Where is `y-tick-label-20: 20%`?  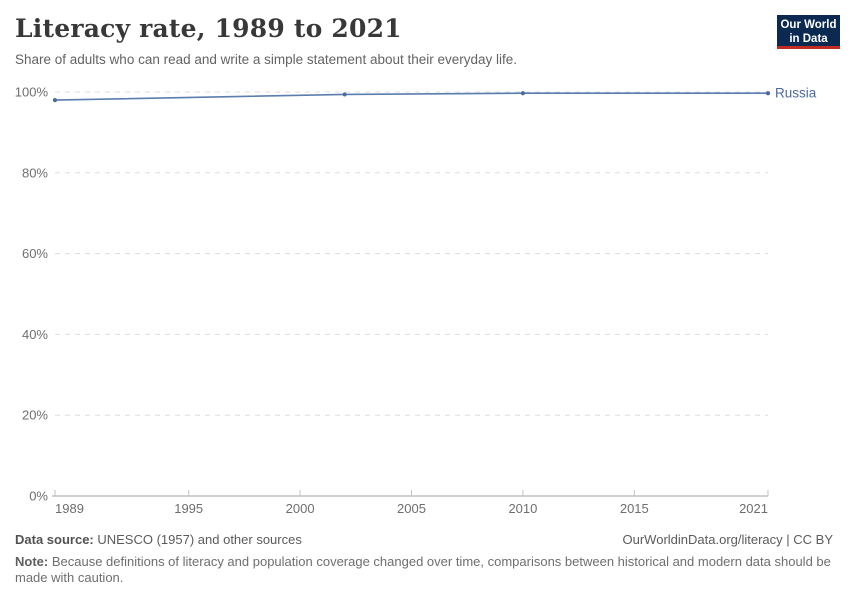
y-tick-label-20: 20% is located at coordinates (35, 415).